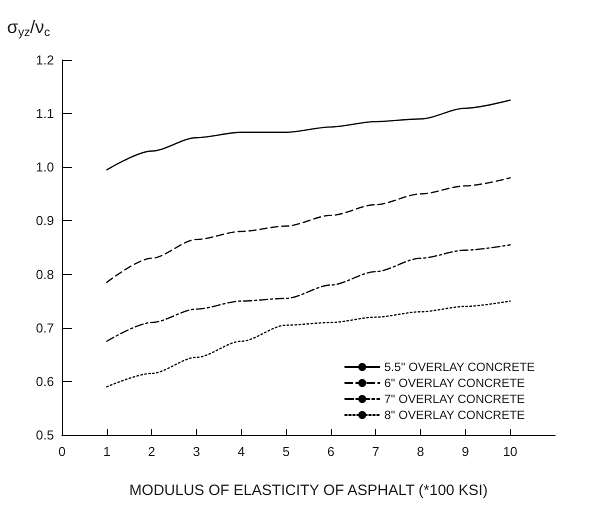  What do you see at coordinates (420, 451) in the screenshot?
I see `x-tick-label: 8` at bounding box center [420, 451].